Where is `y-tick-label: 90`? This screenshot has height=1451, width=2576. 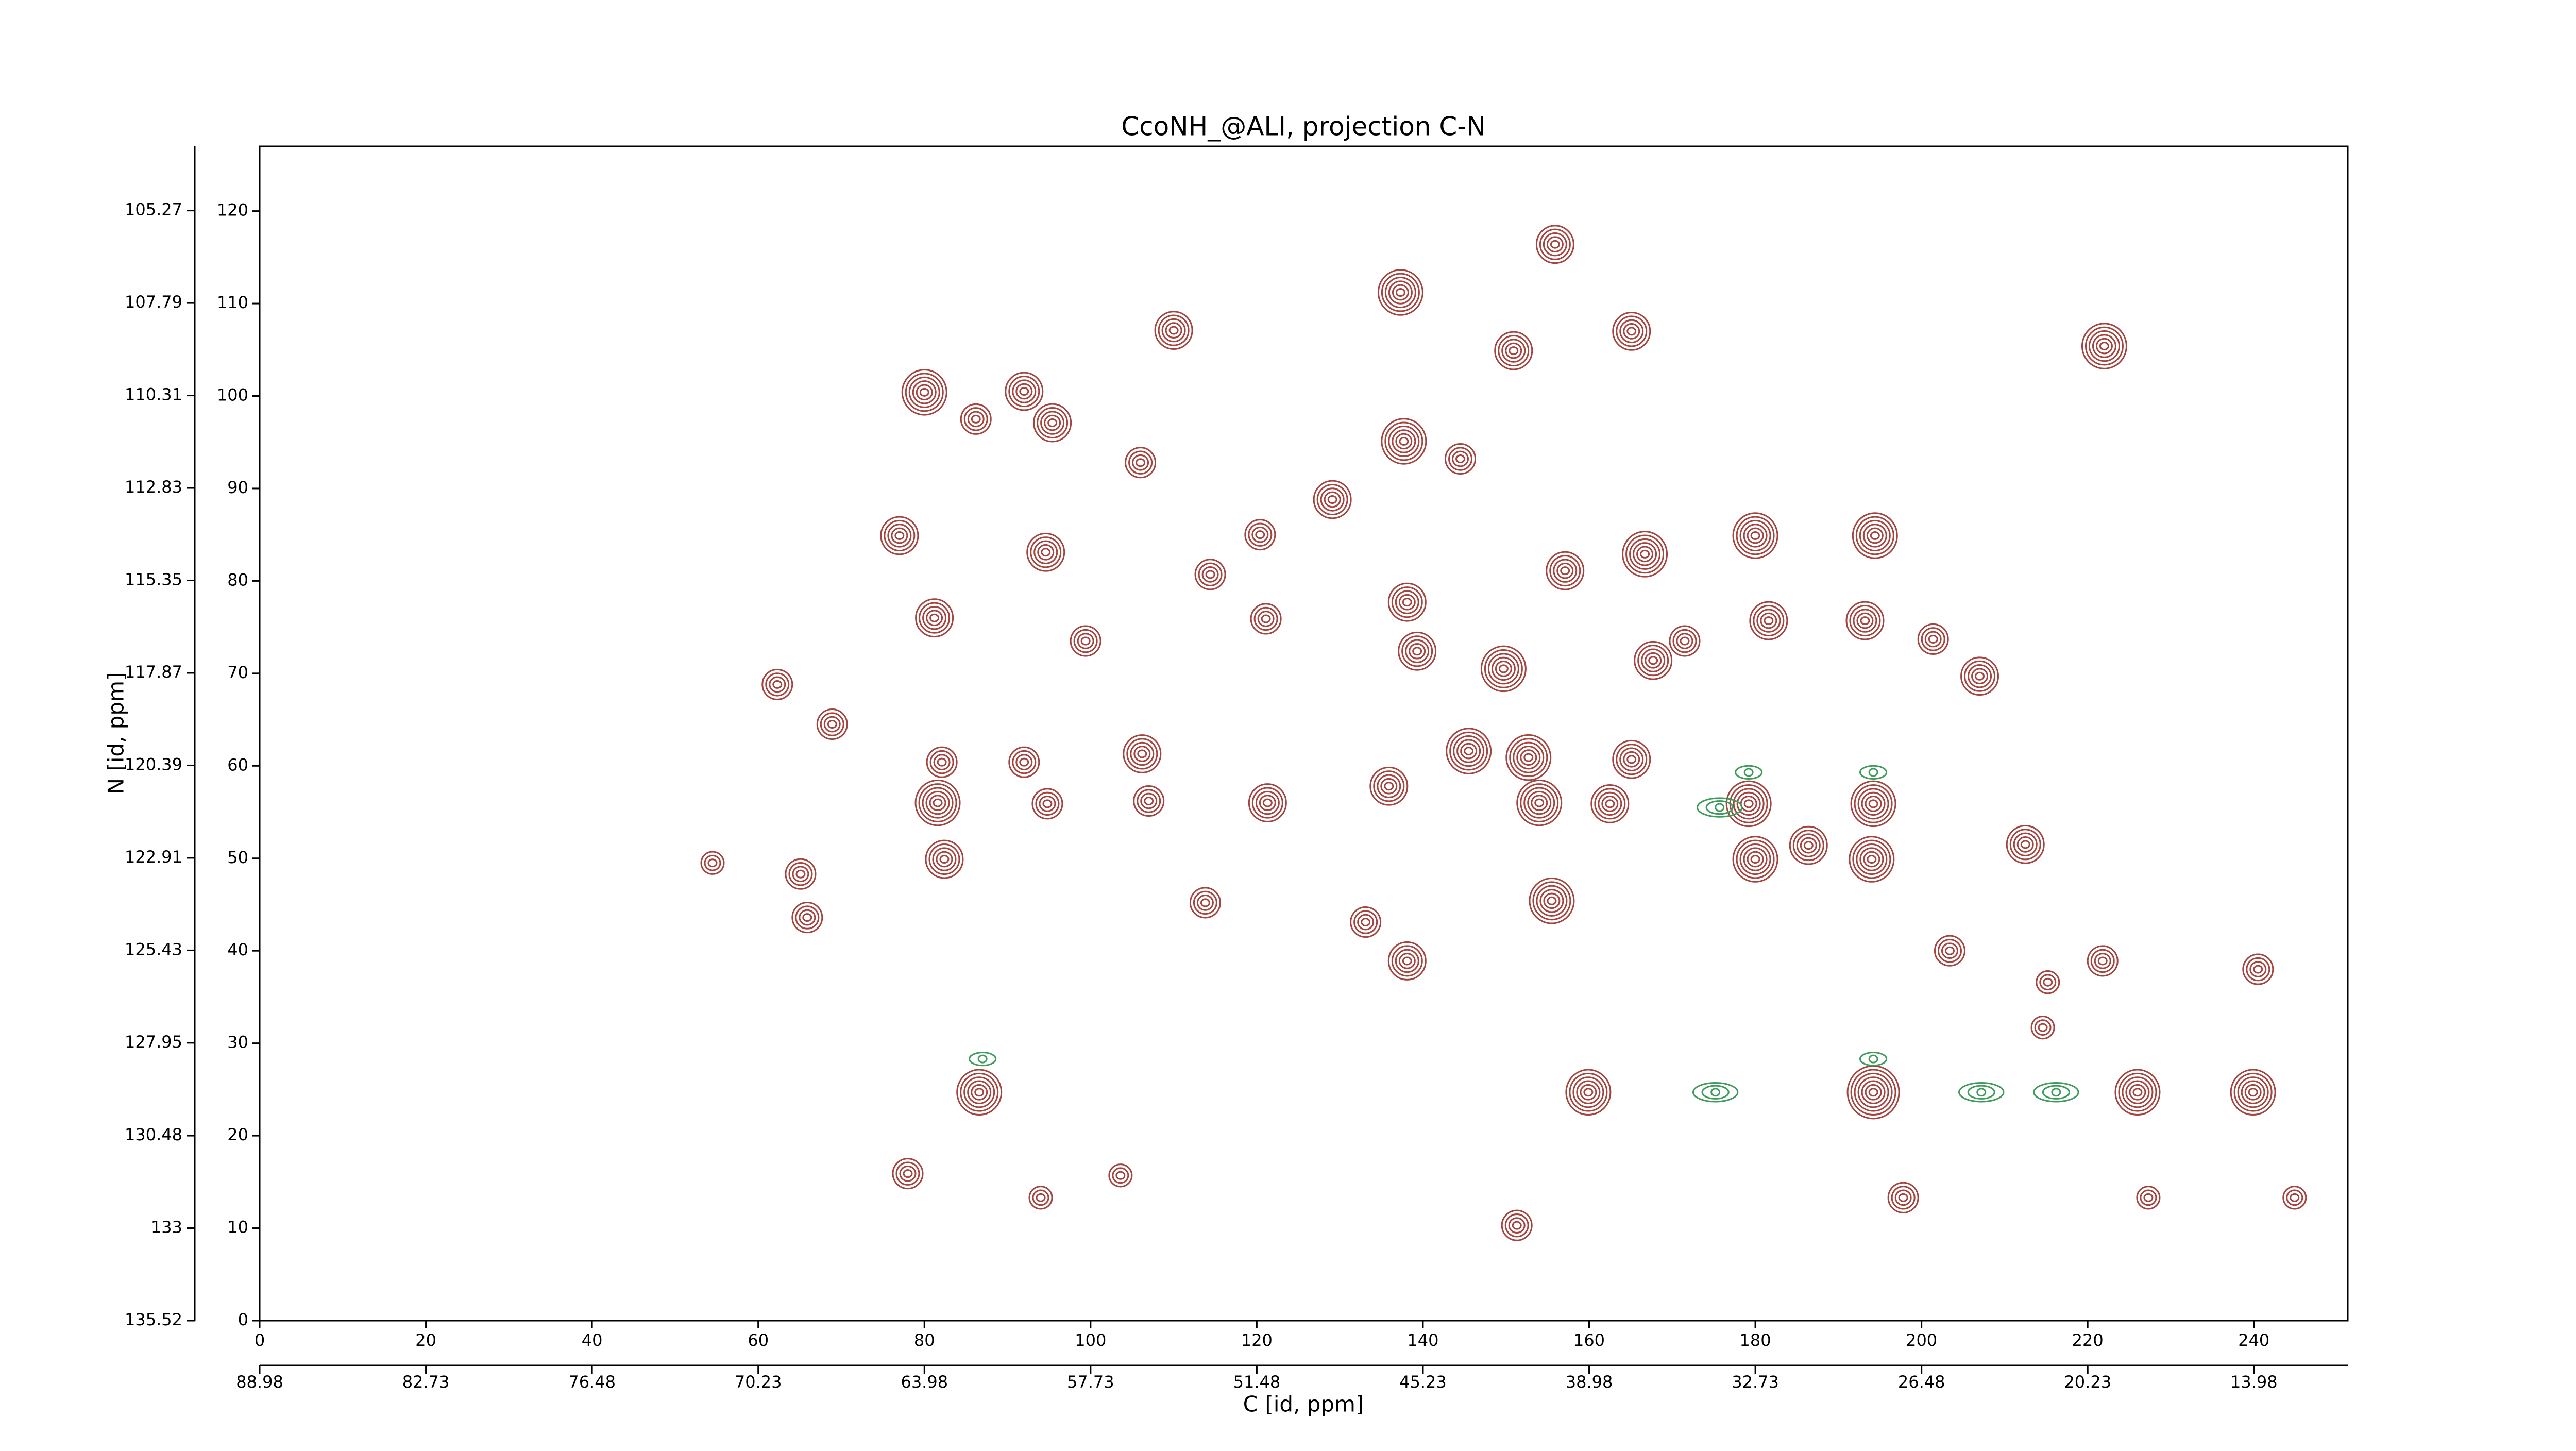
y-tick-label: 90 is located at coordinates (237, 487).